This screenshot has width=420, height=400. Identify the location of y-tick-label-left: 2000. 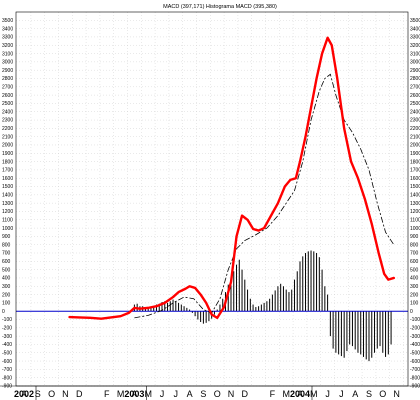
(7, 146).